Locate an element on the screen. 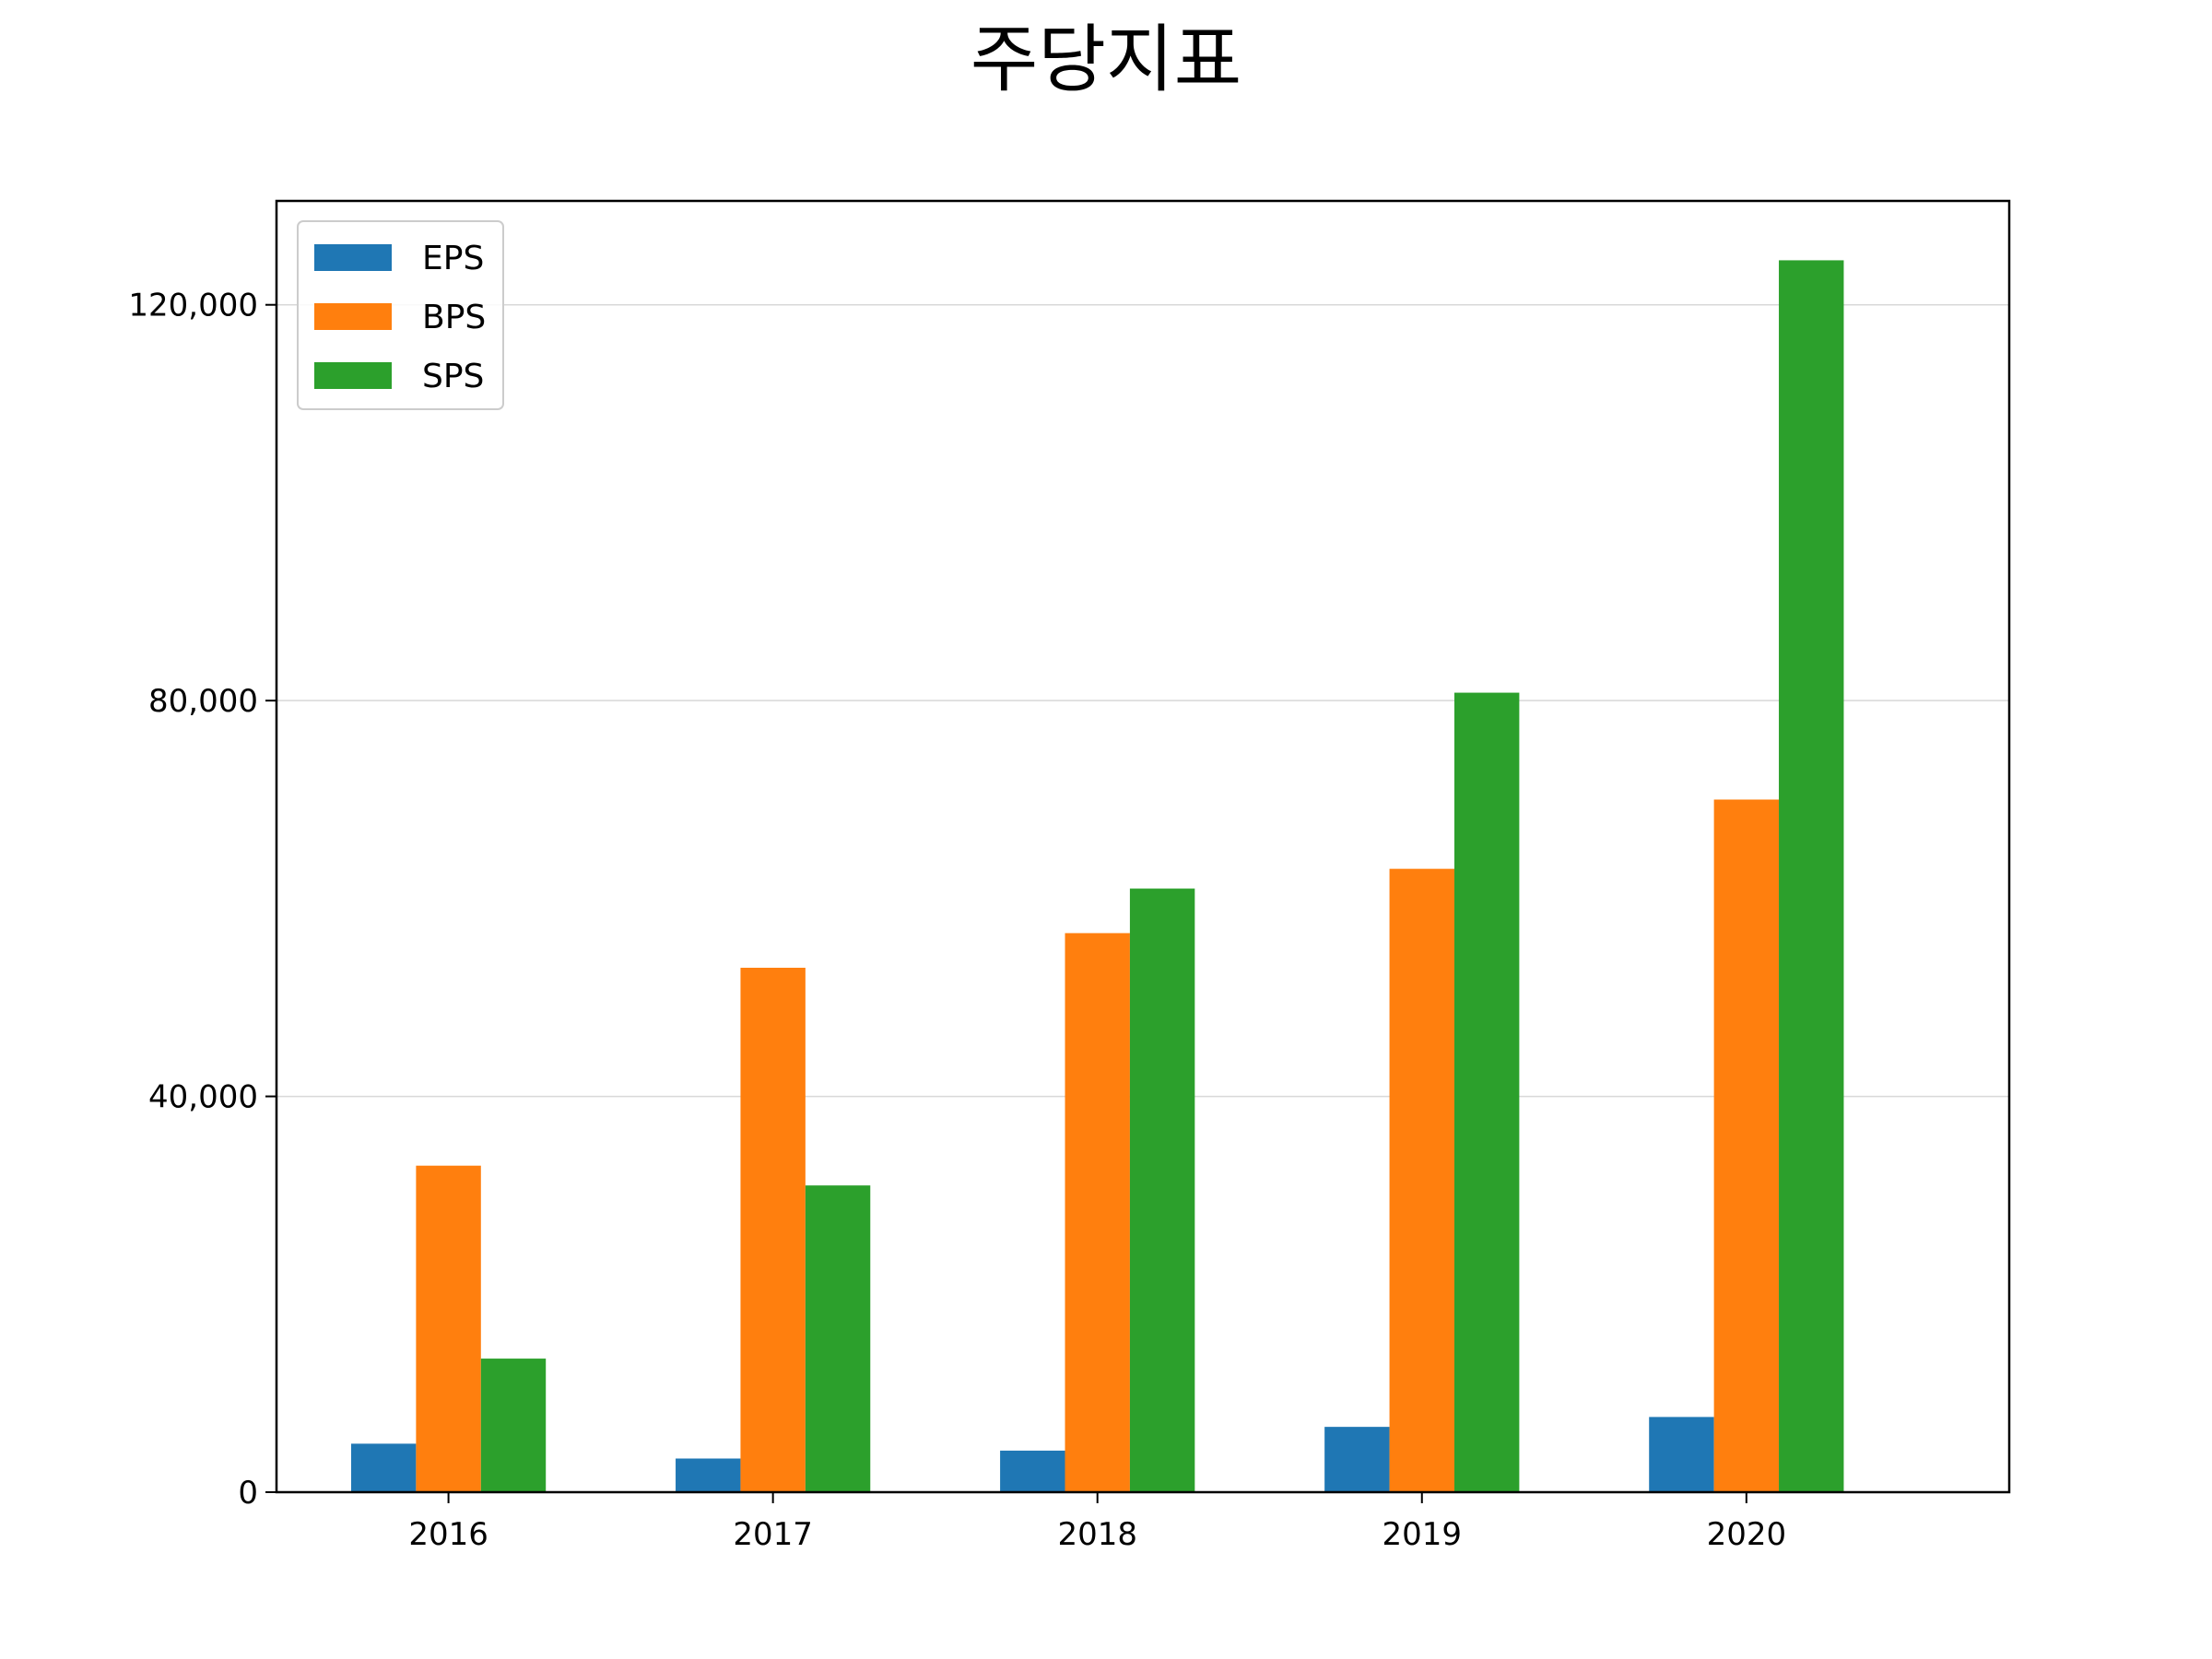  x-tick-label: 2019 is located at coordinates (1422, 1534).